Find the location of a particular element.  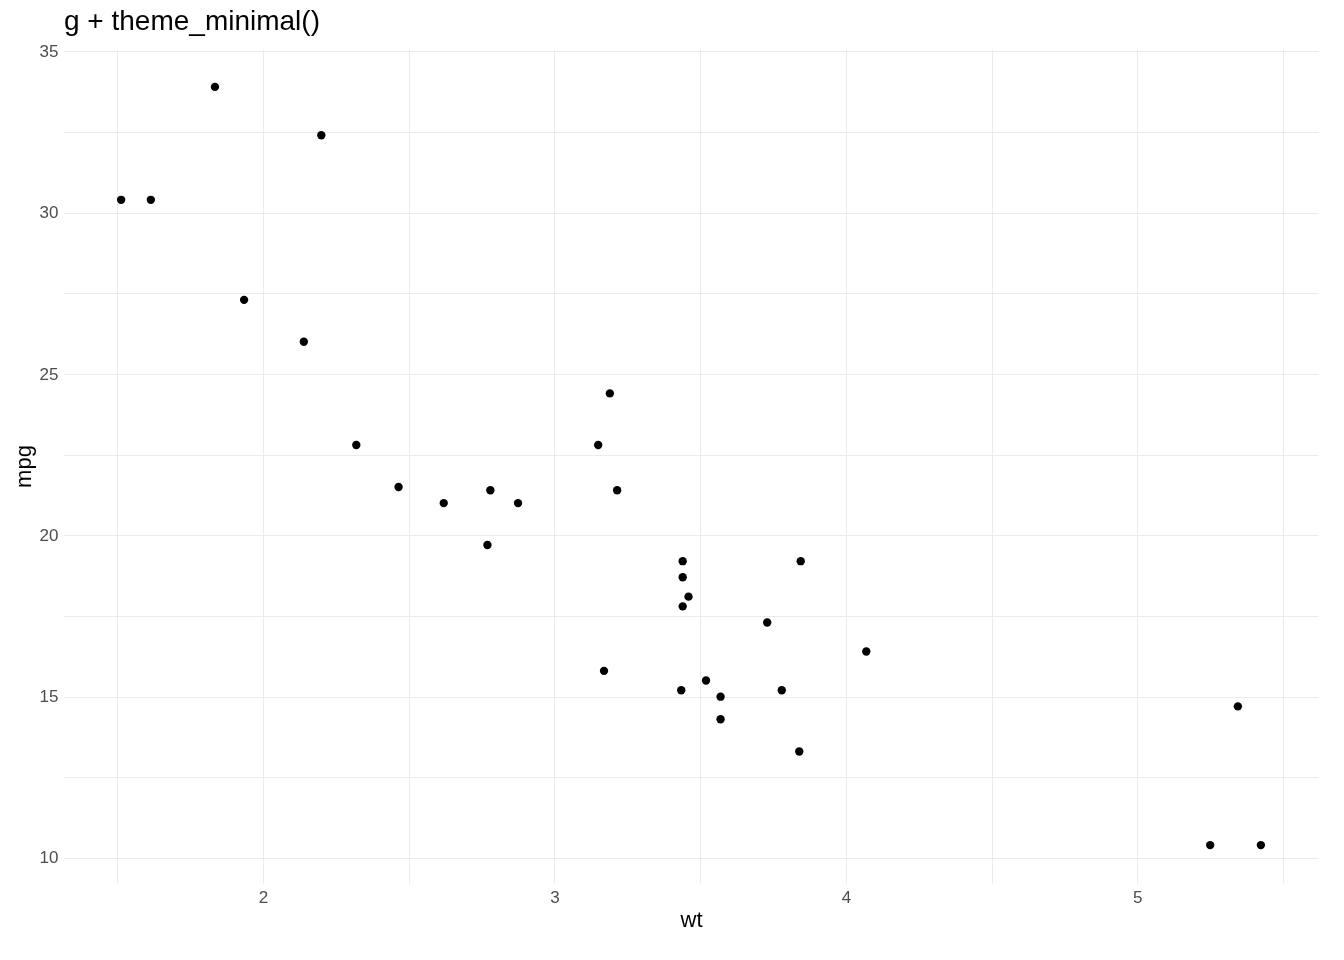

y-axis-title: mpg is located at coordinates (23, 466).